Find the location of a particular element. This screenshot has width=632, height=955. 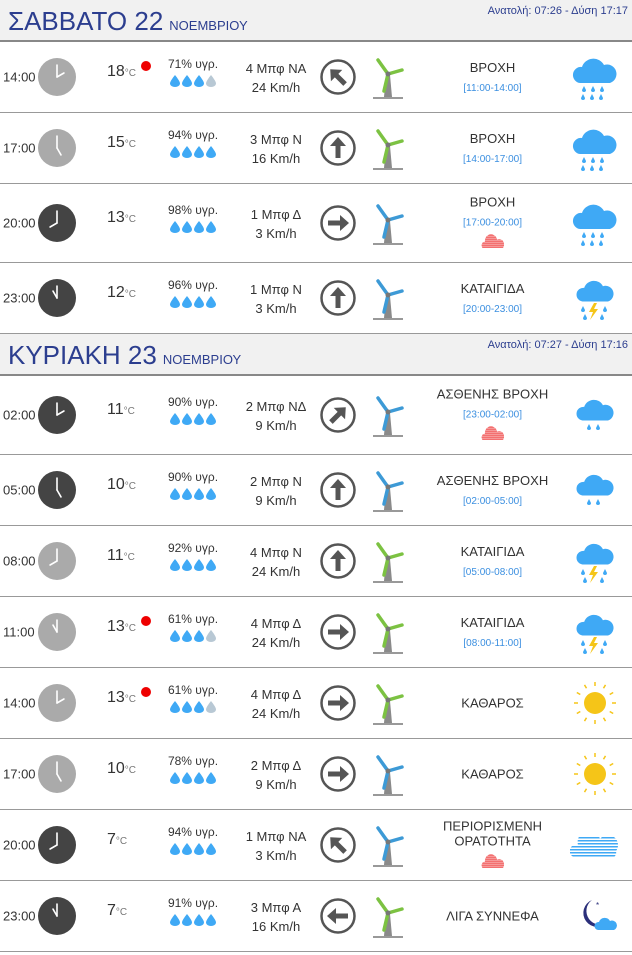

forecast-time: 08:00 is located at coordinates (19, 561).